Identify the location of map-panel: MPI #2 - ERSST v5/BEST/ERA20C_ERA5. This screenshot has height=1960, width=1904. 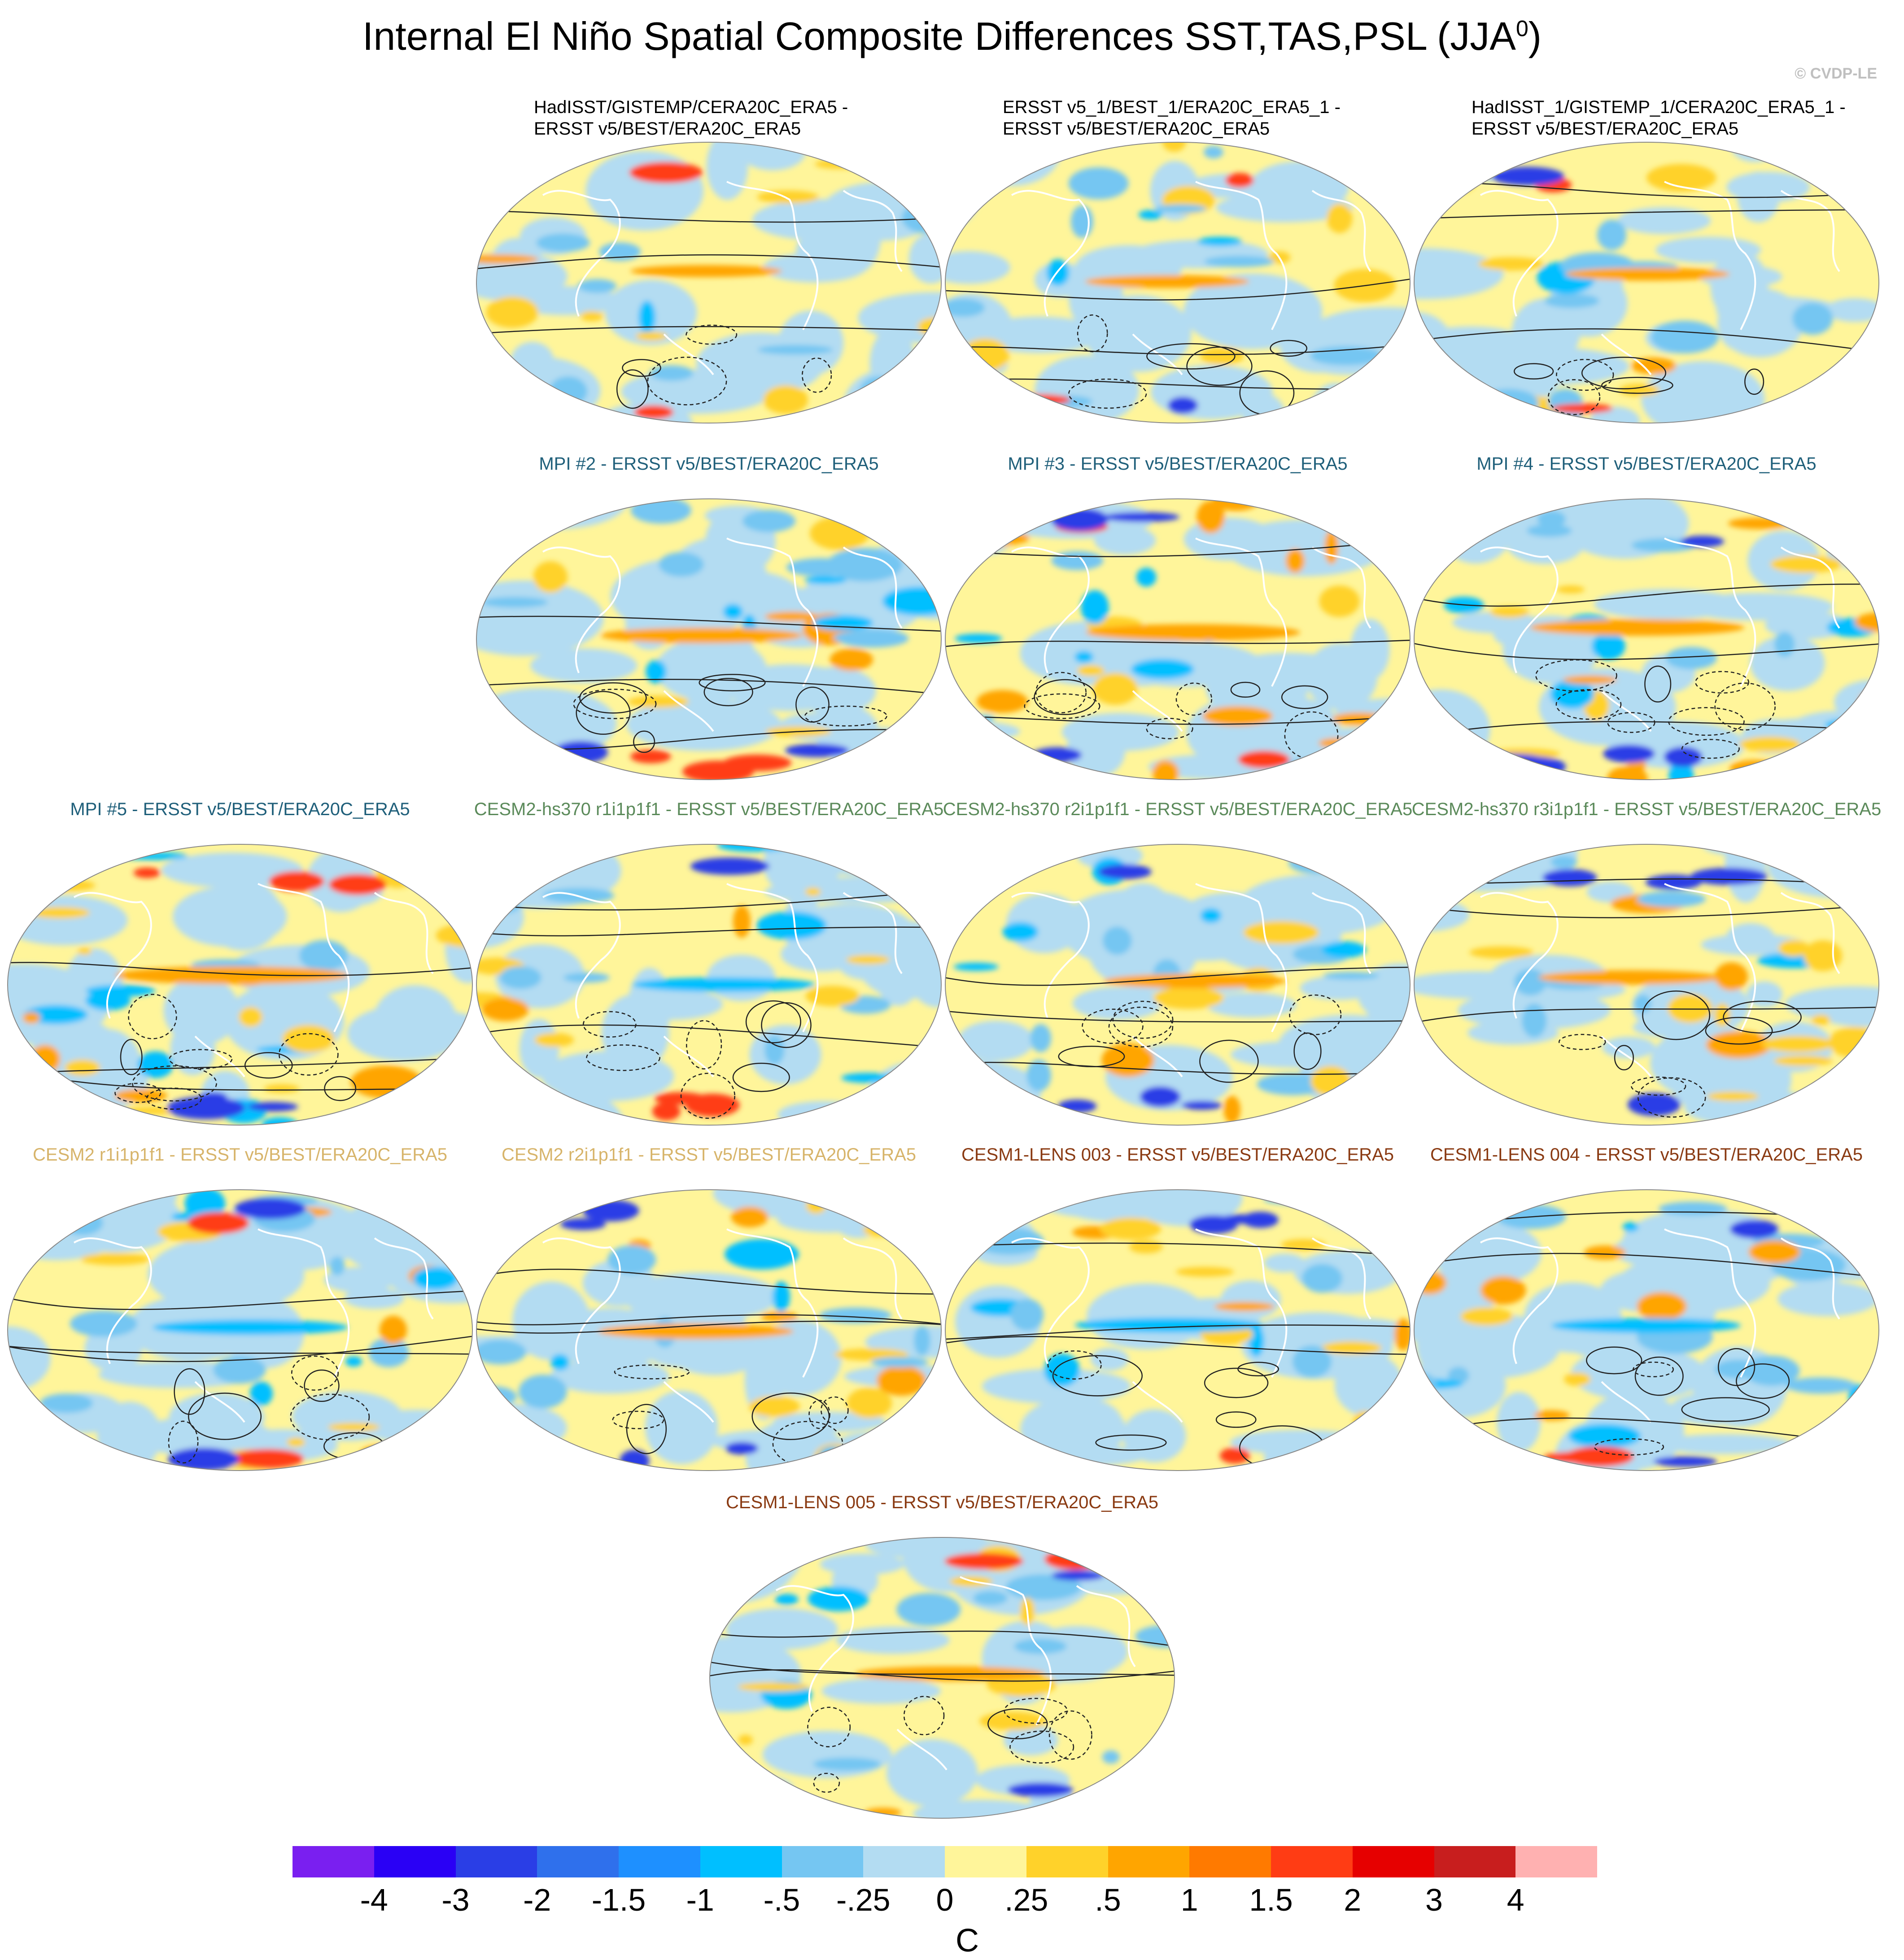
(709, 619).